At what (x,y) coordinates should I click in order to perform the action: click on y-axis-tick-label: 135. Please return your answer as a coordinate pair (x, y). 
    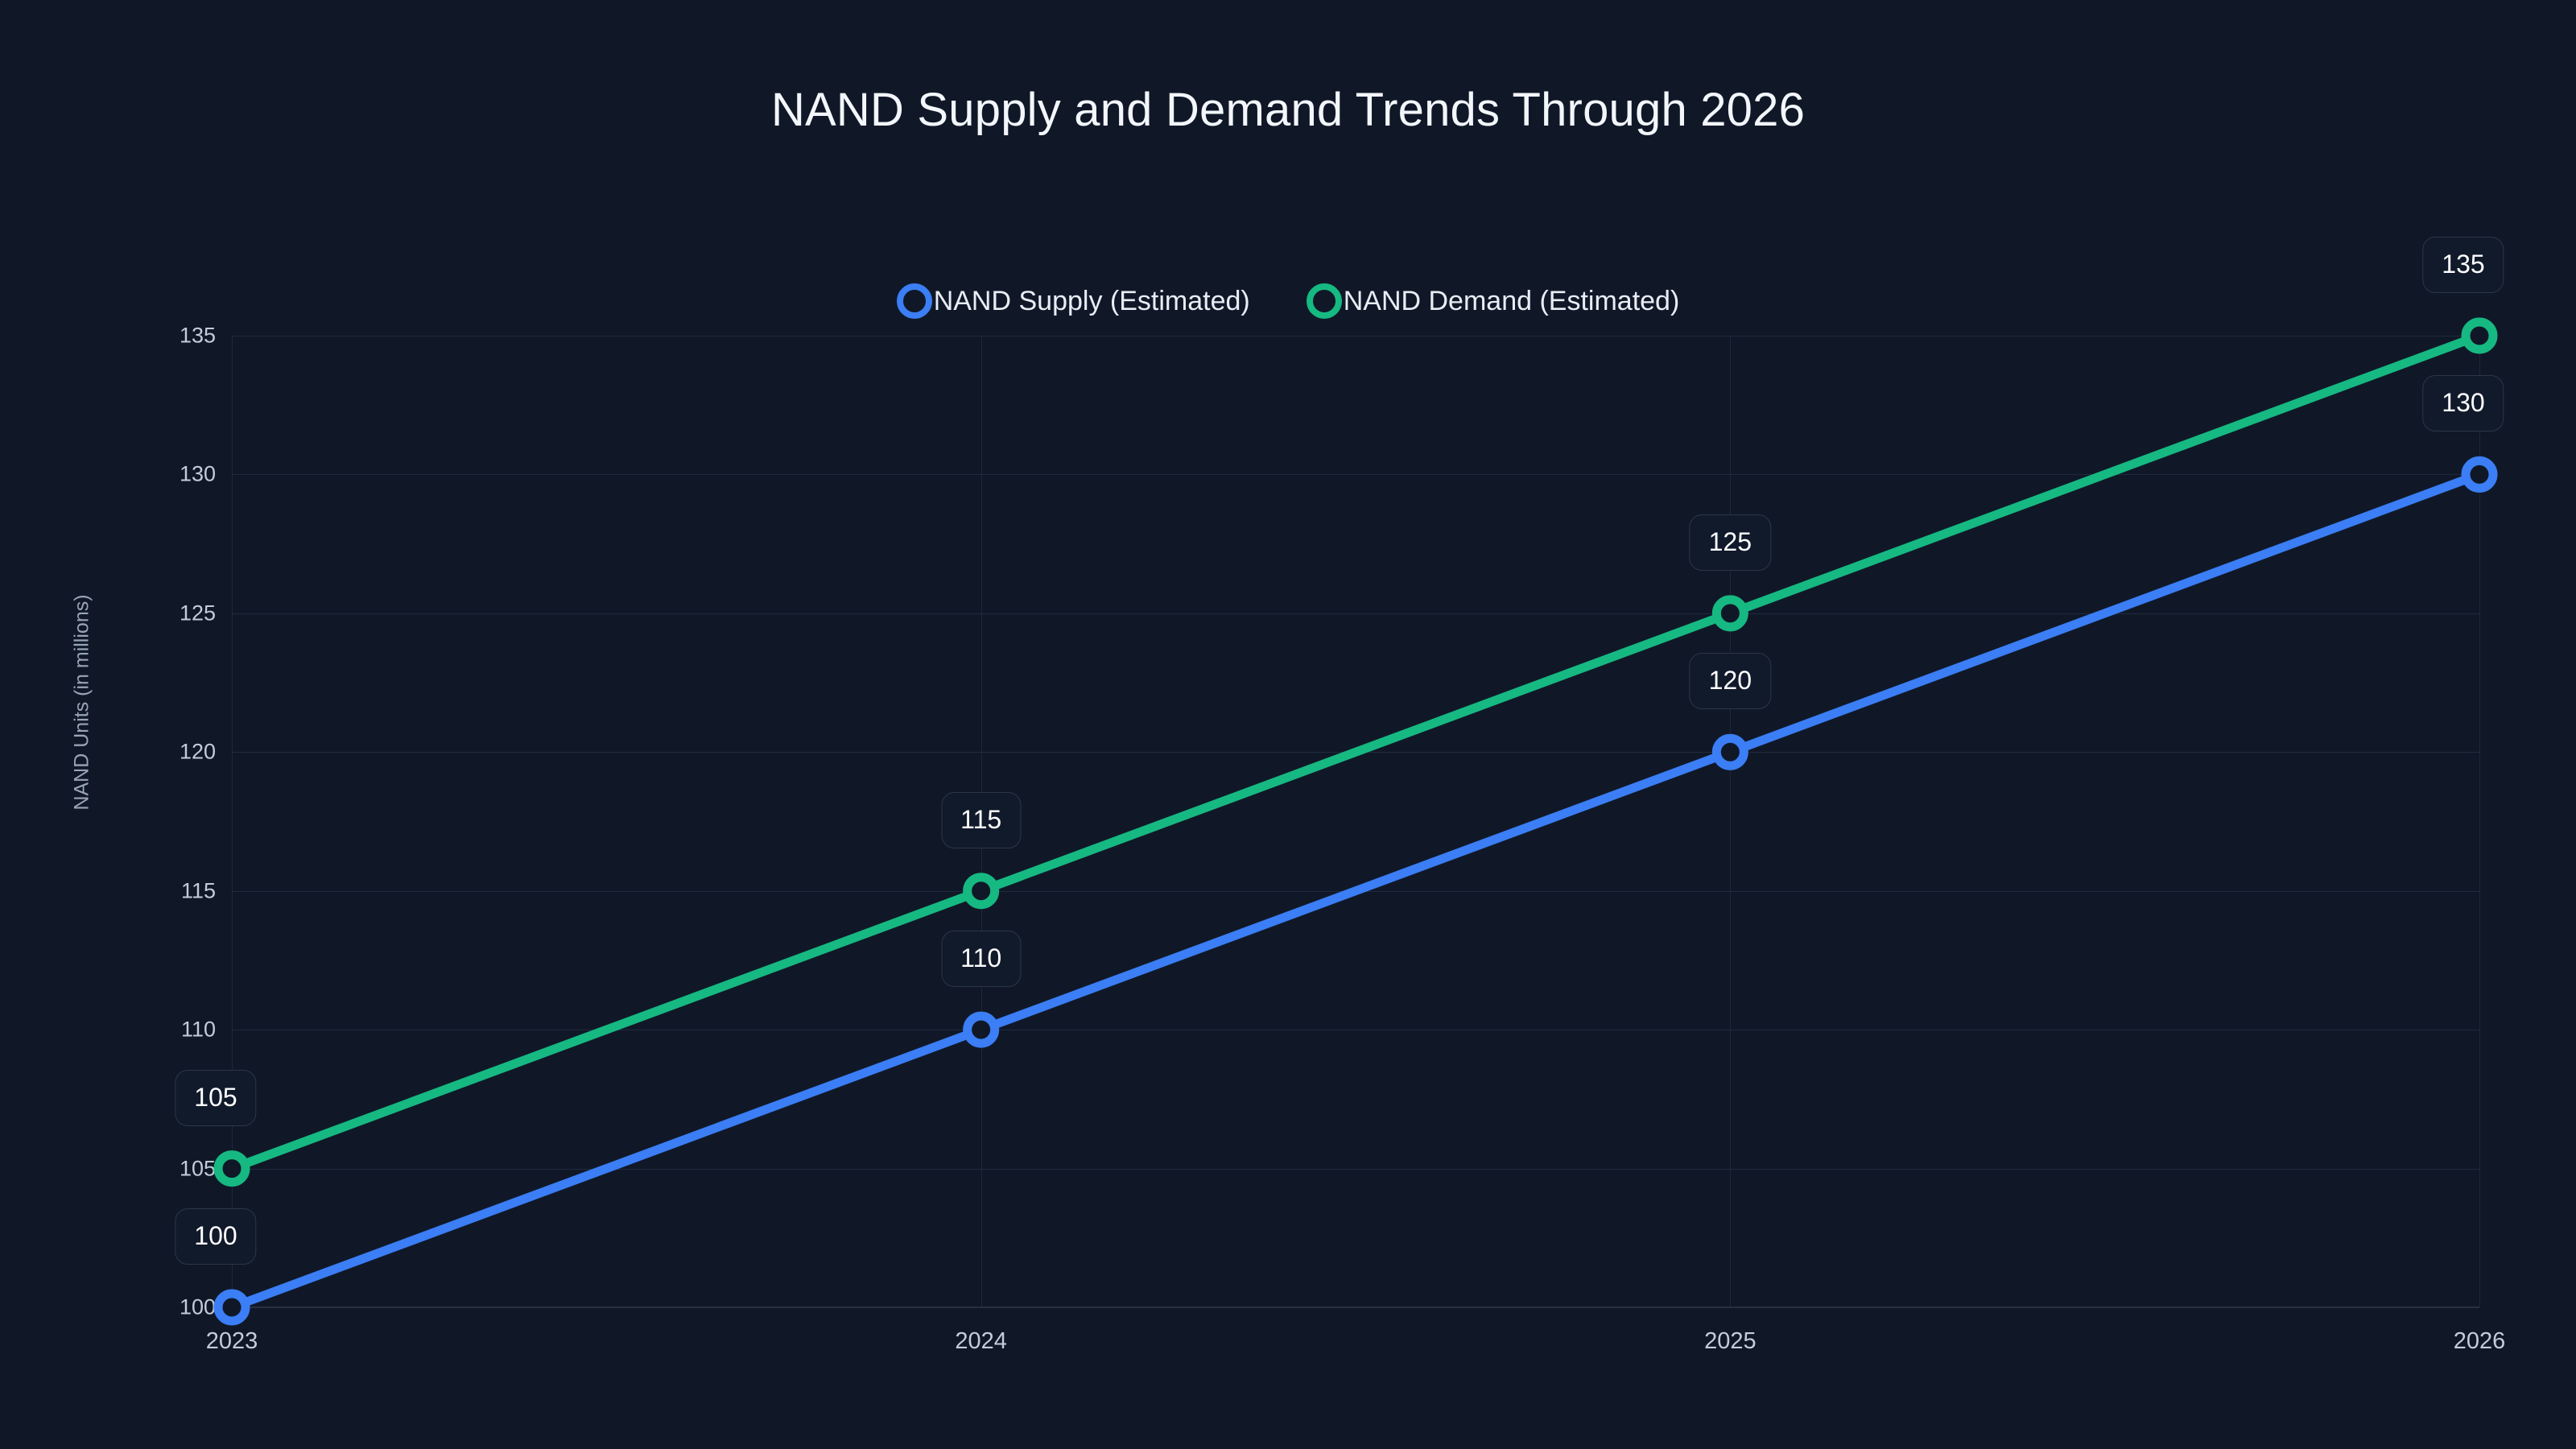
    Looking at the image, I should click on (197, 335).